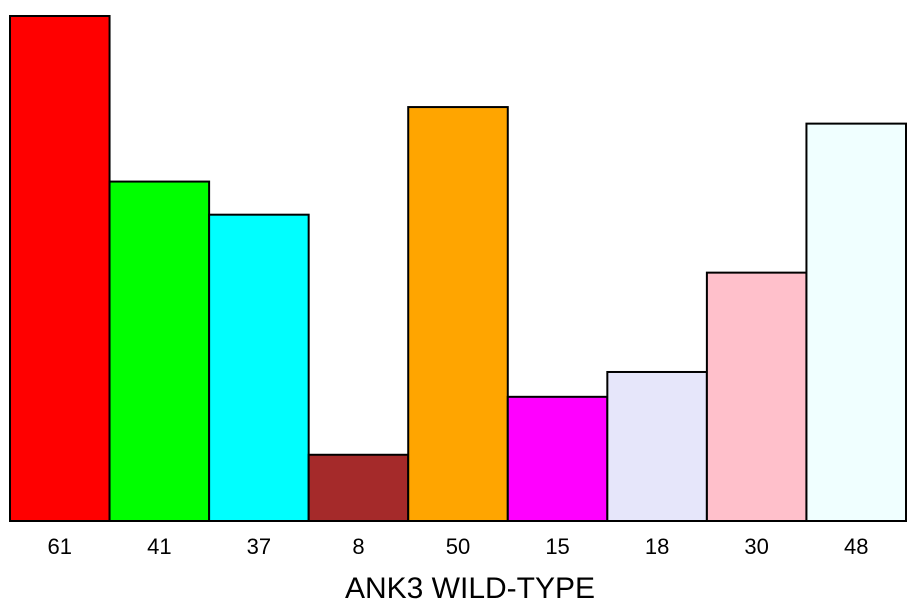 This screenshot has height=607, width=907. I want to click on x-tick-label: 61, so click(60, 546).